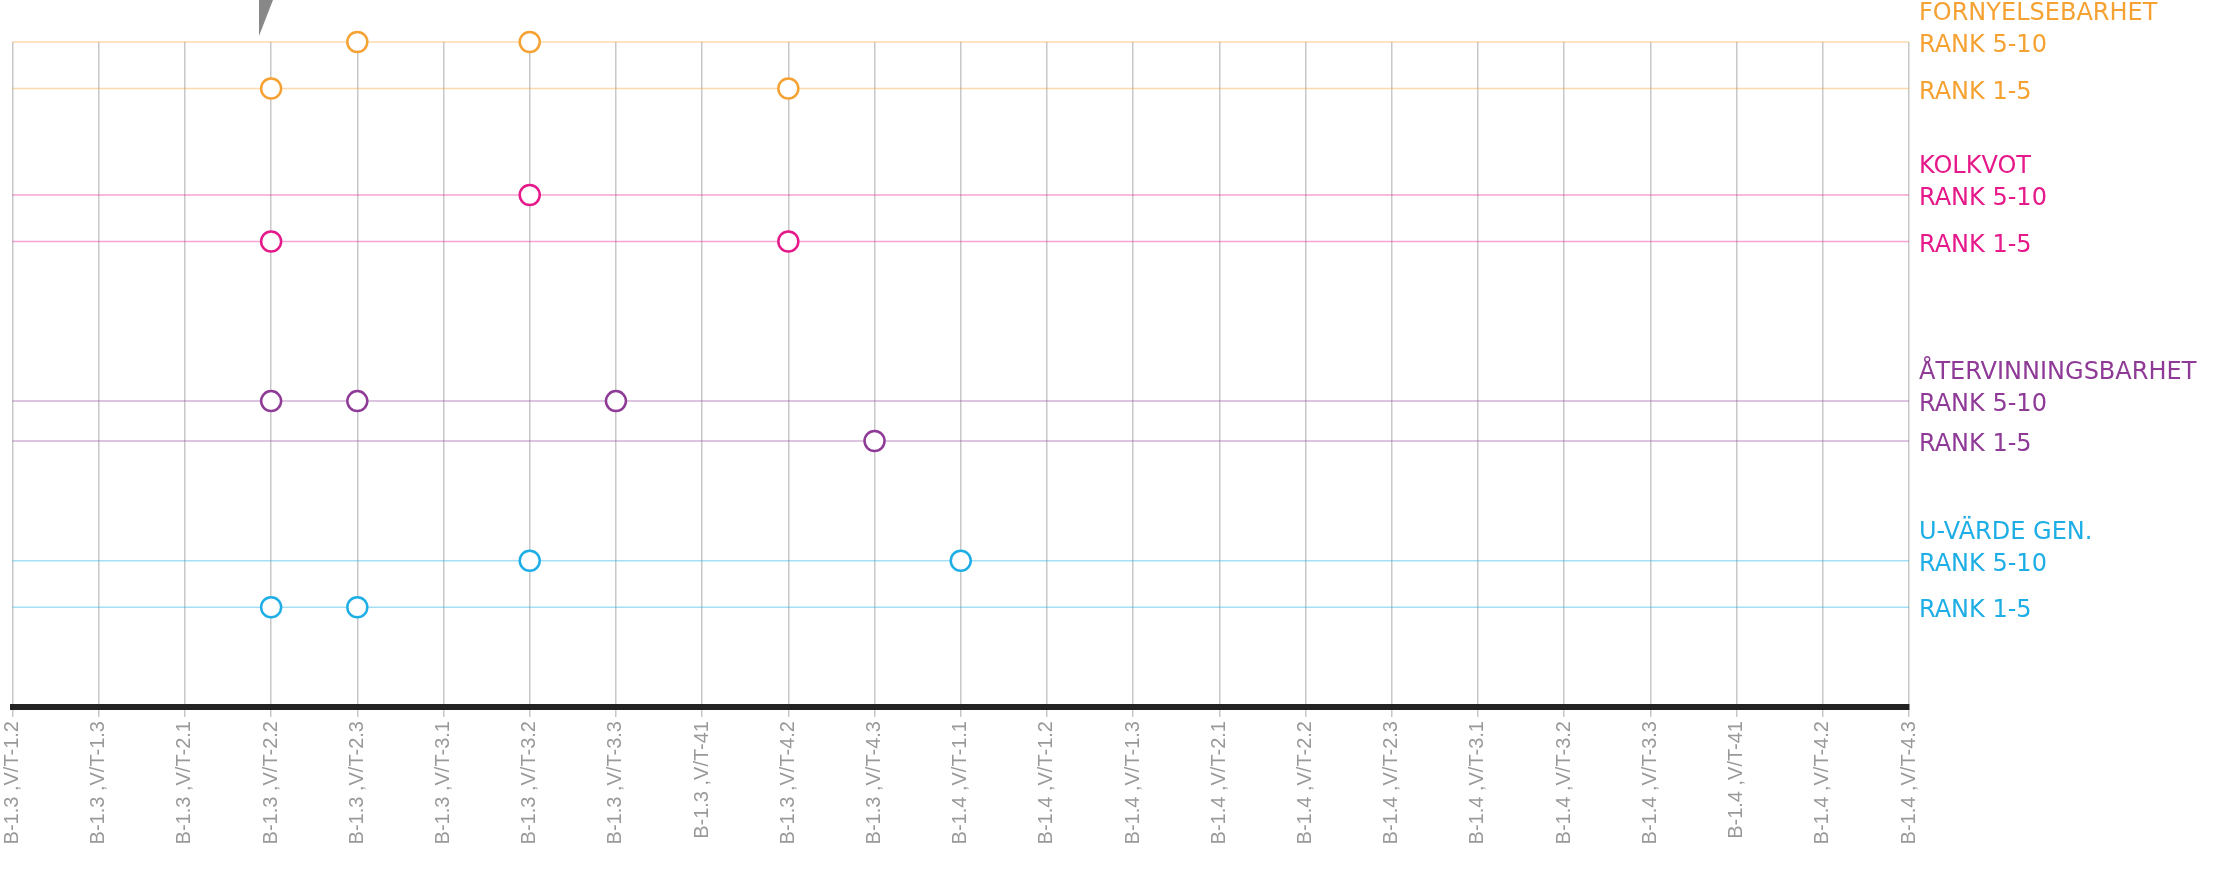  Describe the element at coordinates (355, 783) in the screenshot. I see `x-tick-label: B-1.3 ,V/T-2.3` at that location.